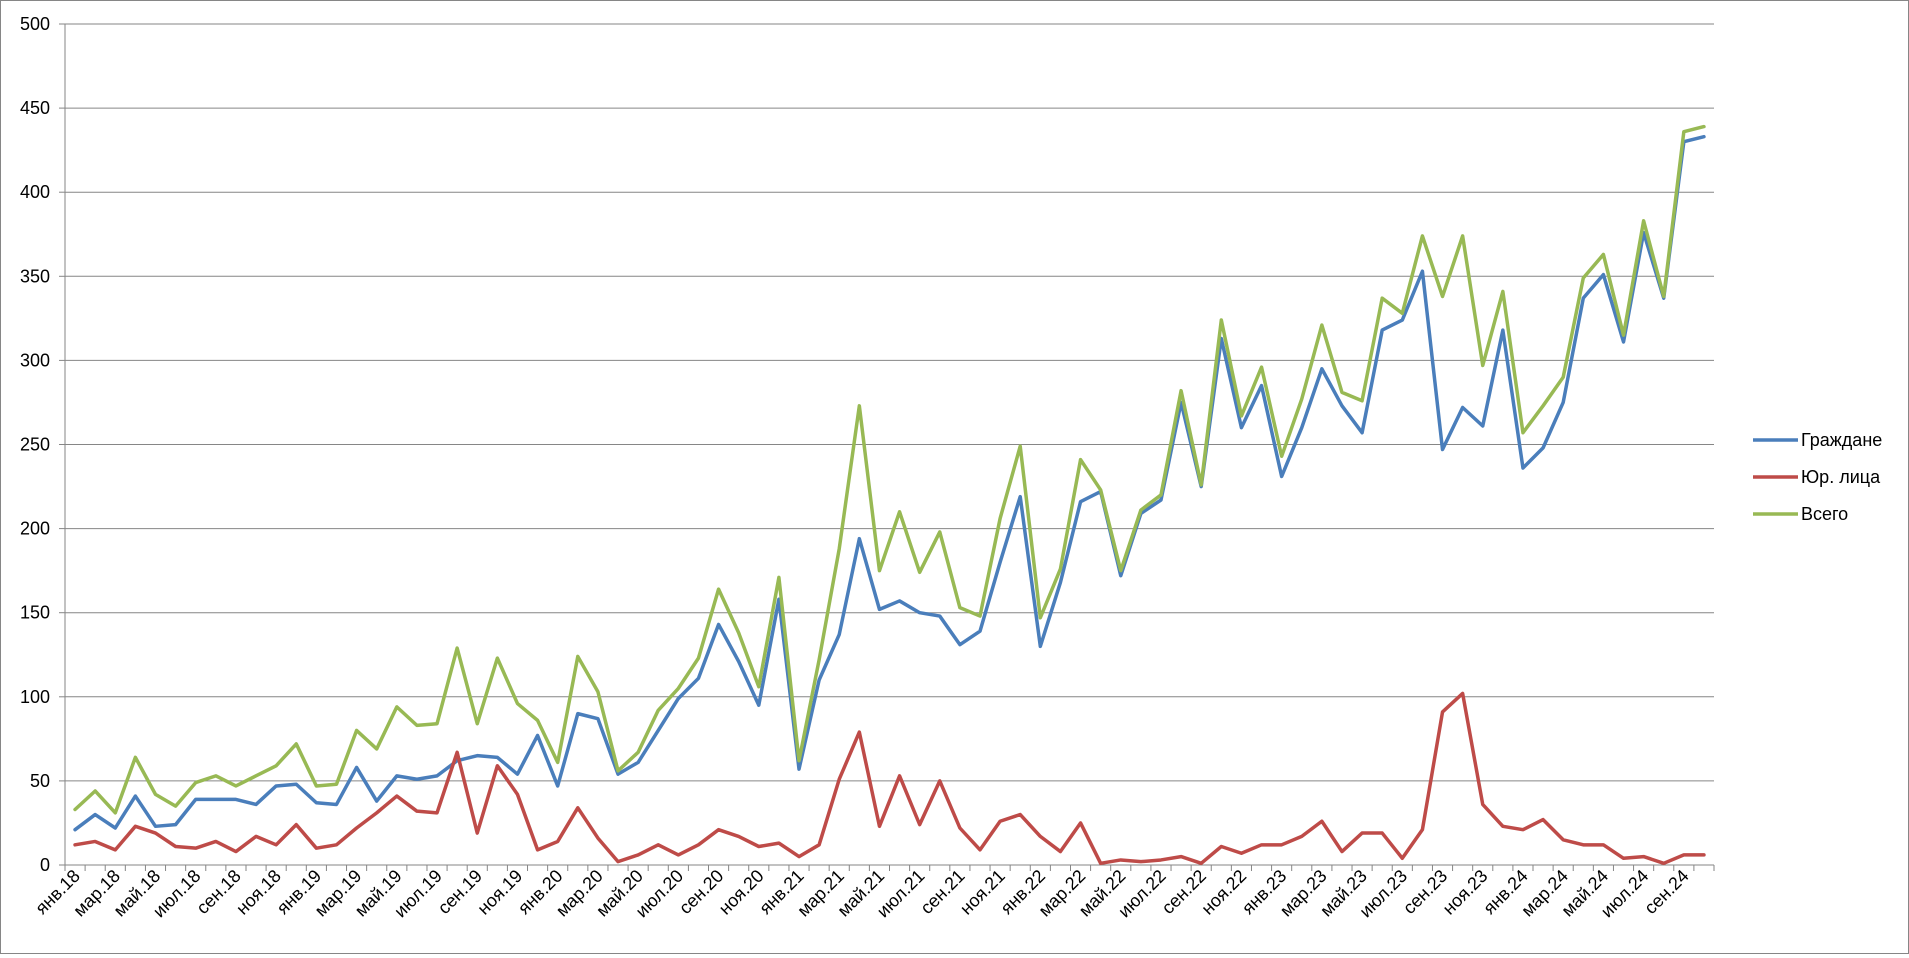 The width and height of the screenshot is (1909, 958). I want to click on y-tick-label: 200, so click(35, 529).